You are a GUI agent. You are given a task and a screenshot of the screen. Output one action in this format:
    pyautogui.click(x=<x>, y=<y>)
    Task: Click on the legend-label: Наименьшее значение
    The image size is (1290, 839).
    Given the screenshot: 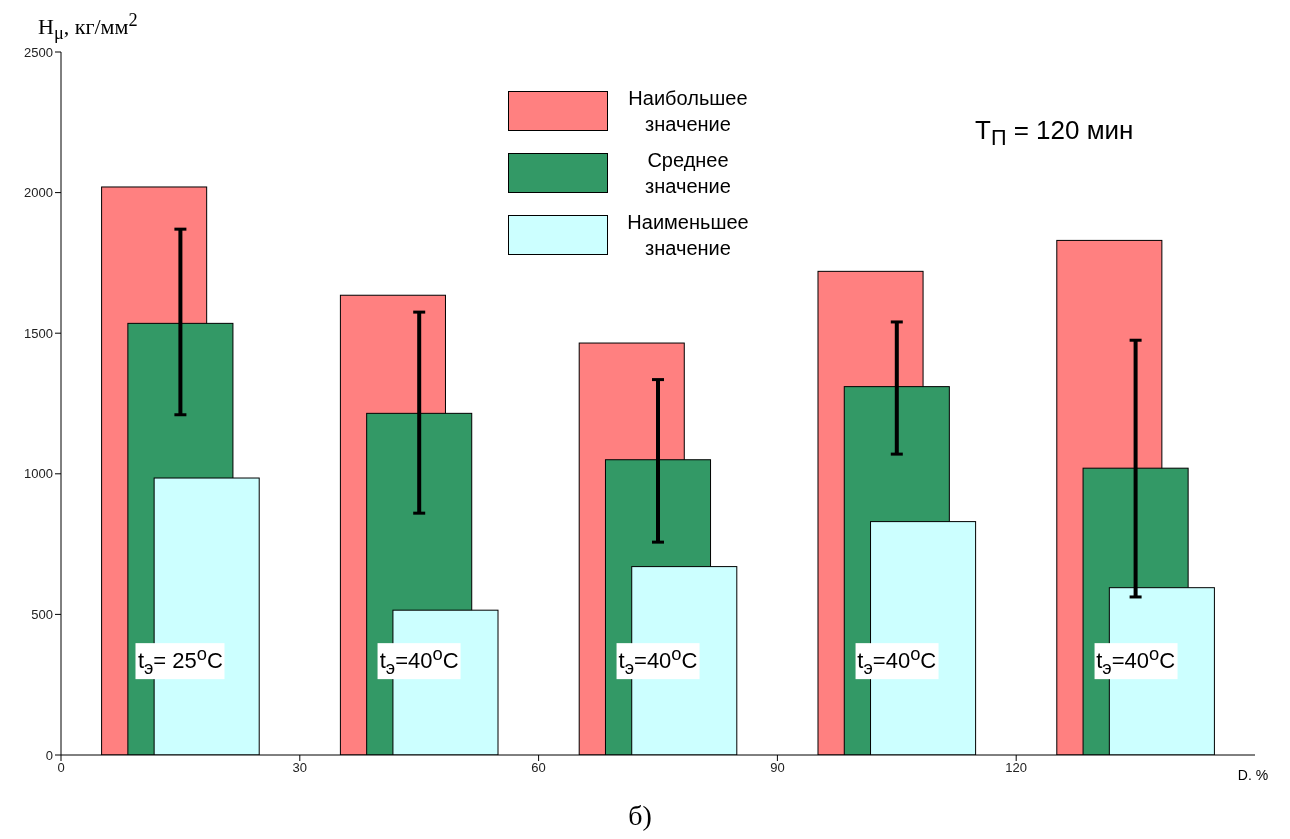 What is the action you would take?
    pyautogui.click(x=688, y=235)
    